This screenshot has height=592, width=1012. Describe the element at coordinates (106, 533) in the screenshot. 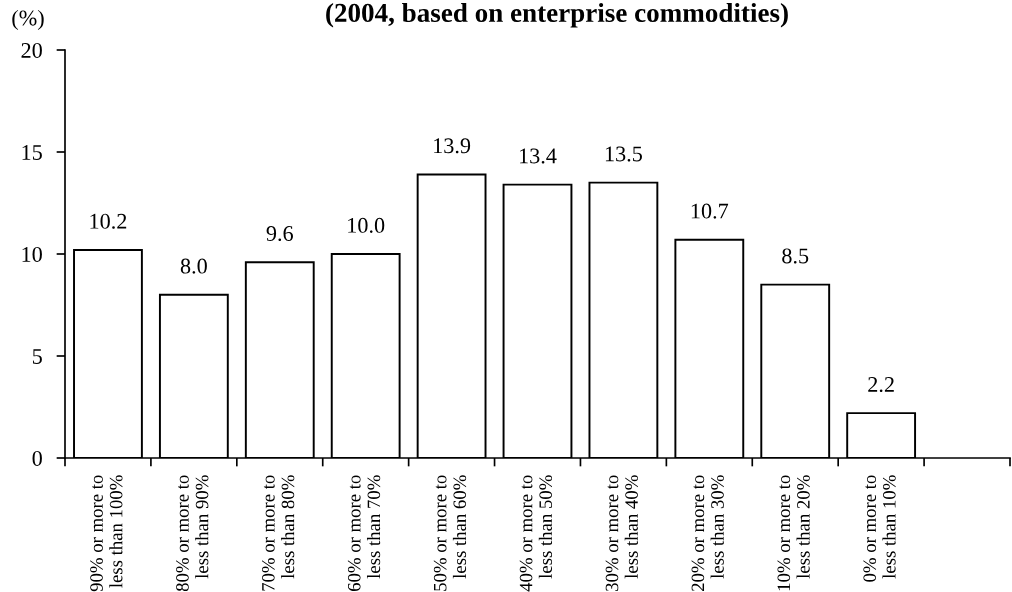

I see `x-tick-label: 90% or more to less than 100%` at that location.